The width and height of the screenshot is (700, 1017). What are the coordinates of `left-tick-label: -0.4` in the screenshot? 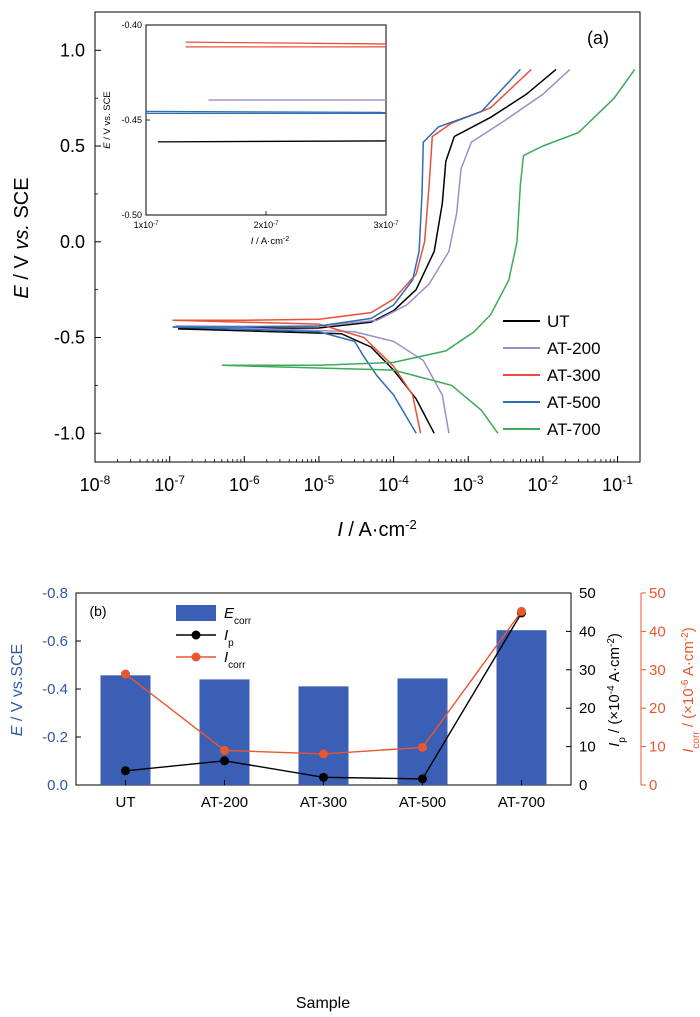 It's located at (55, 689).